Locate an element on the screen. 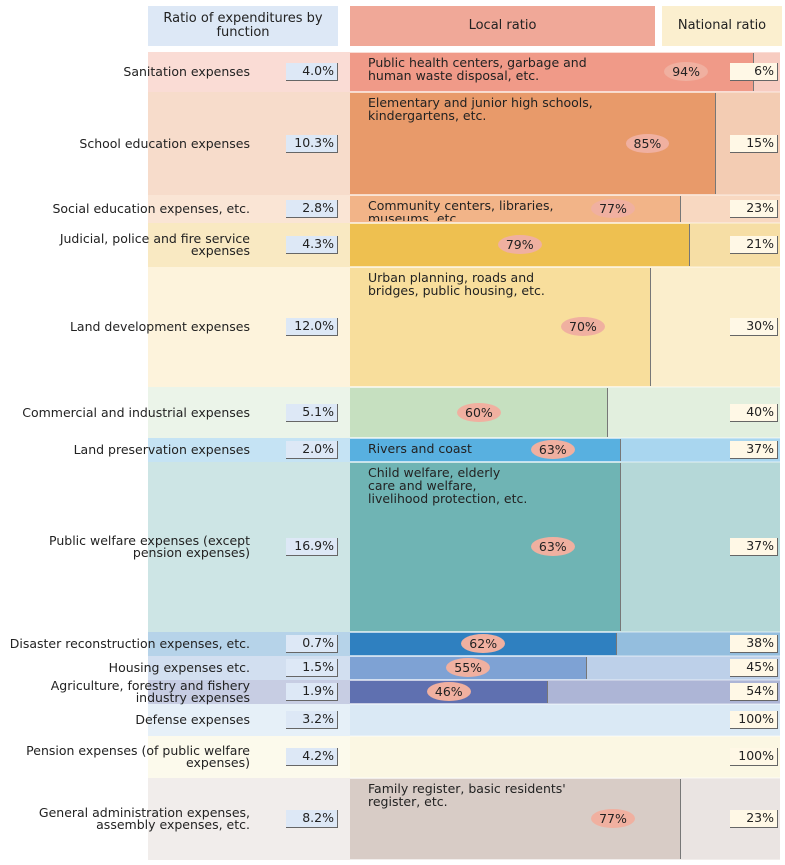 The height and width of the screenshot is (865, 785). share-label: 5.1% is located at coordinates (312, 412).